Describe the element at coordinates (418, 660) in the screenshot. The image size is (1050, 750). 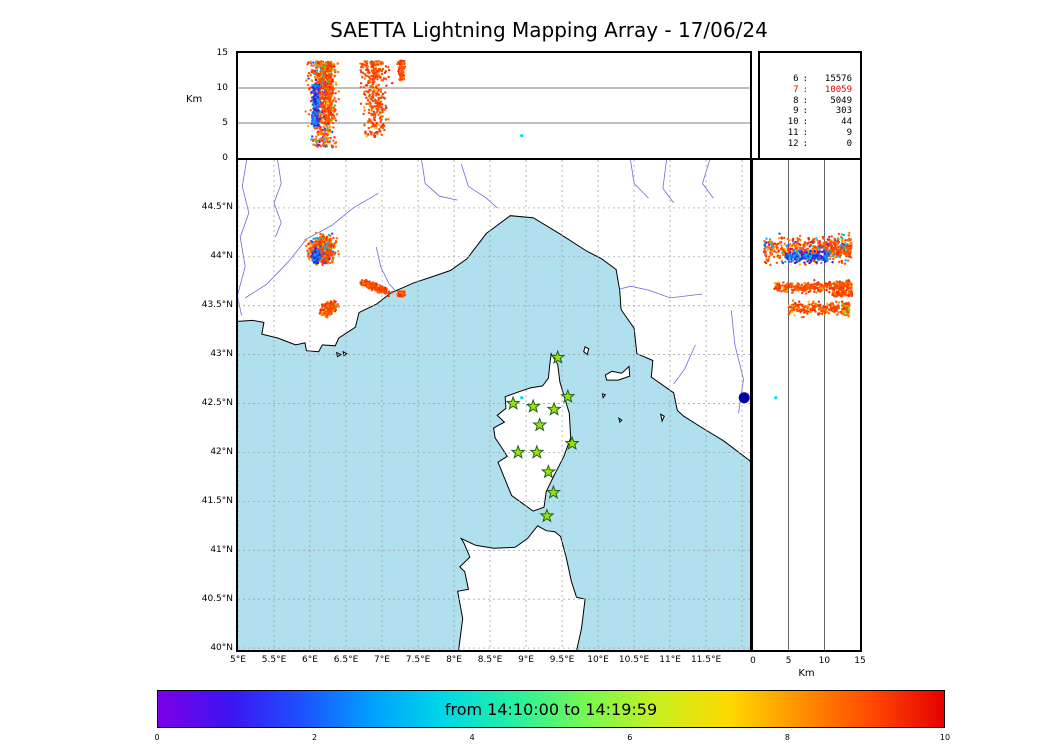
I see `lon-tick-label: 7.5°E` at that location.